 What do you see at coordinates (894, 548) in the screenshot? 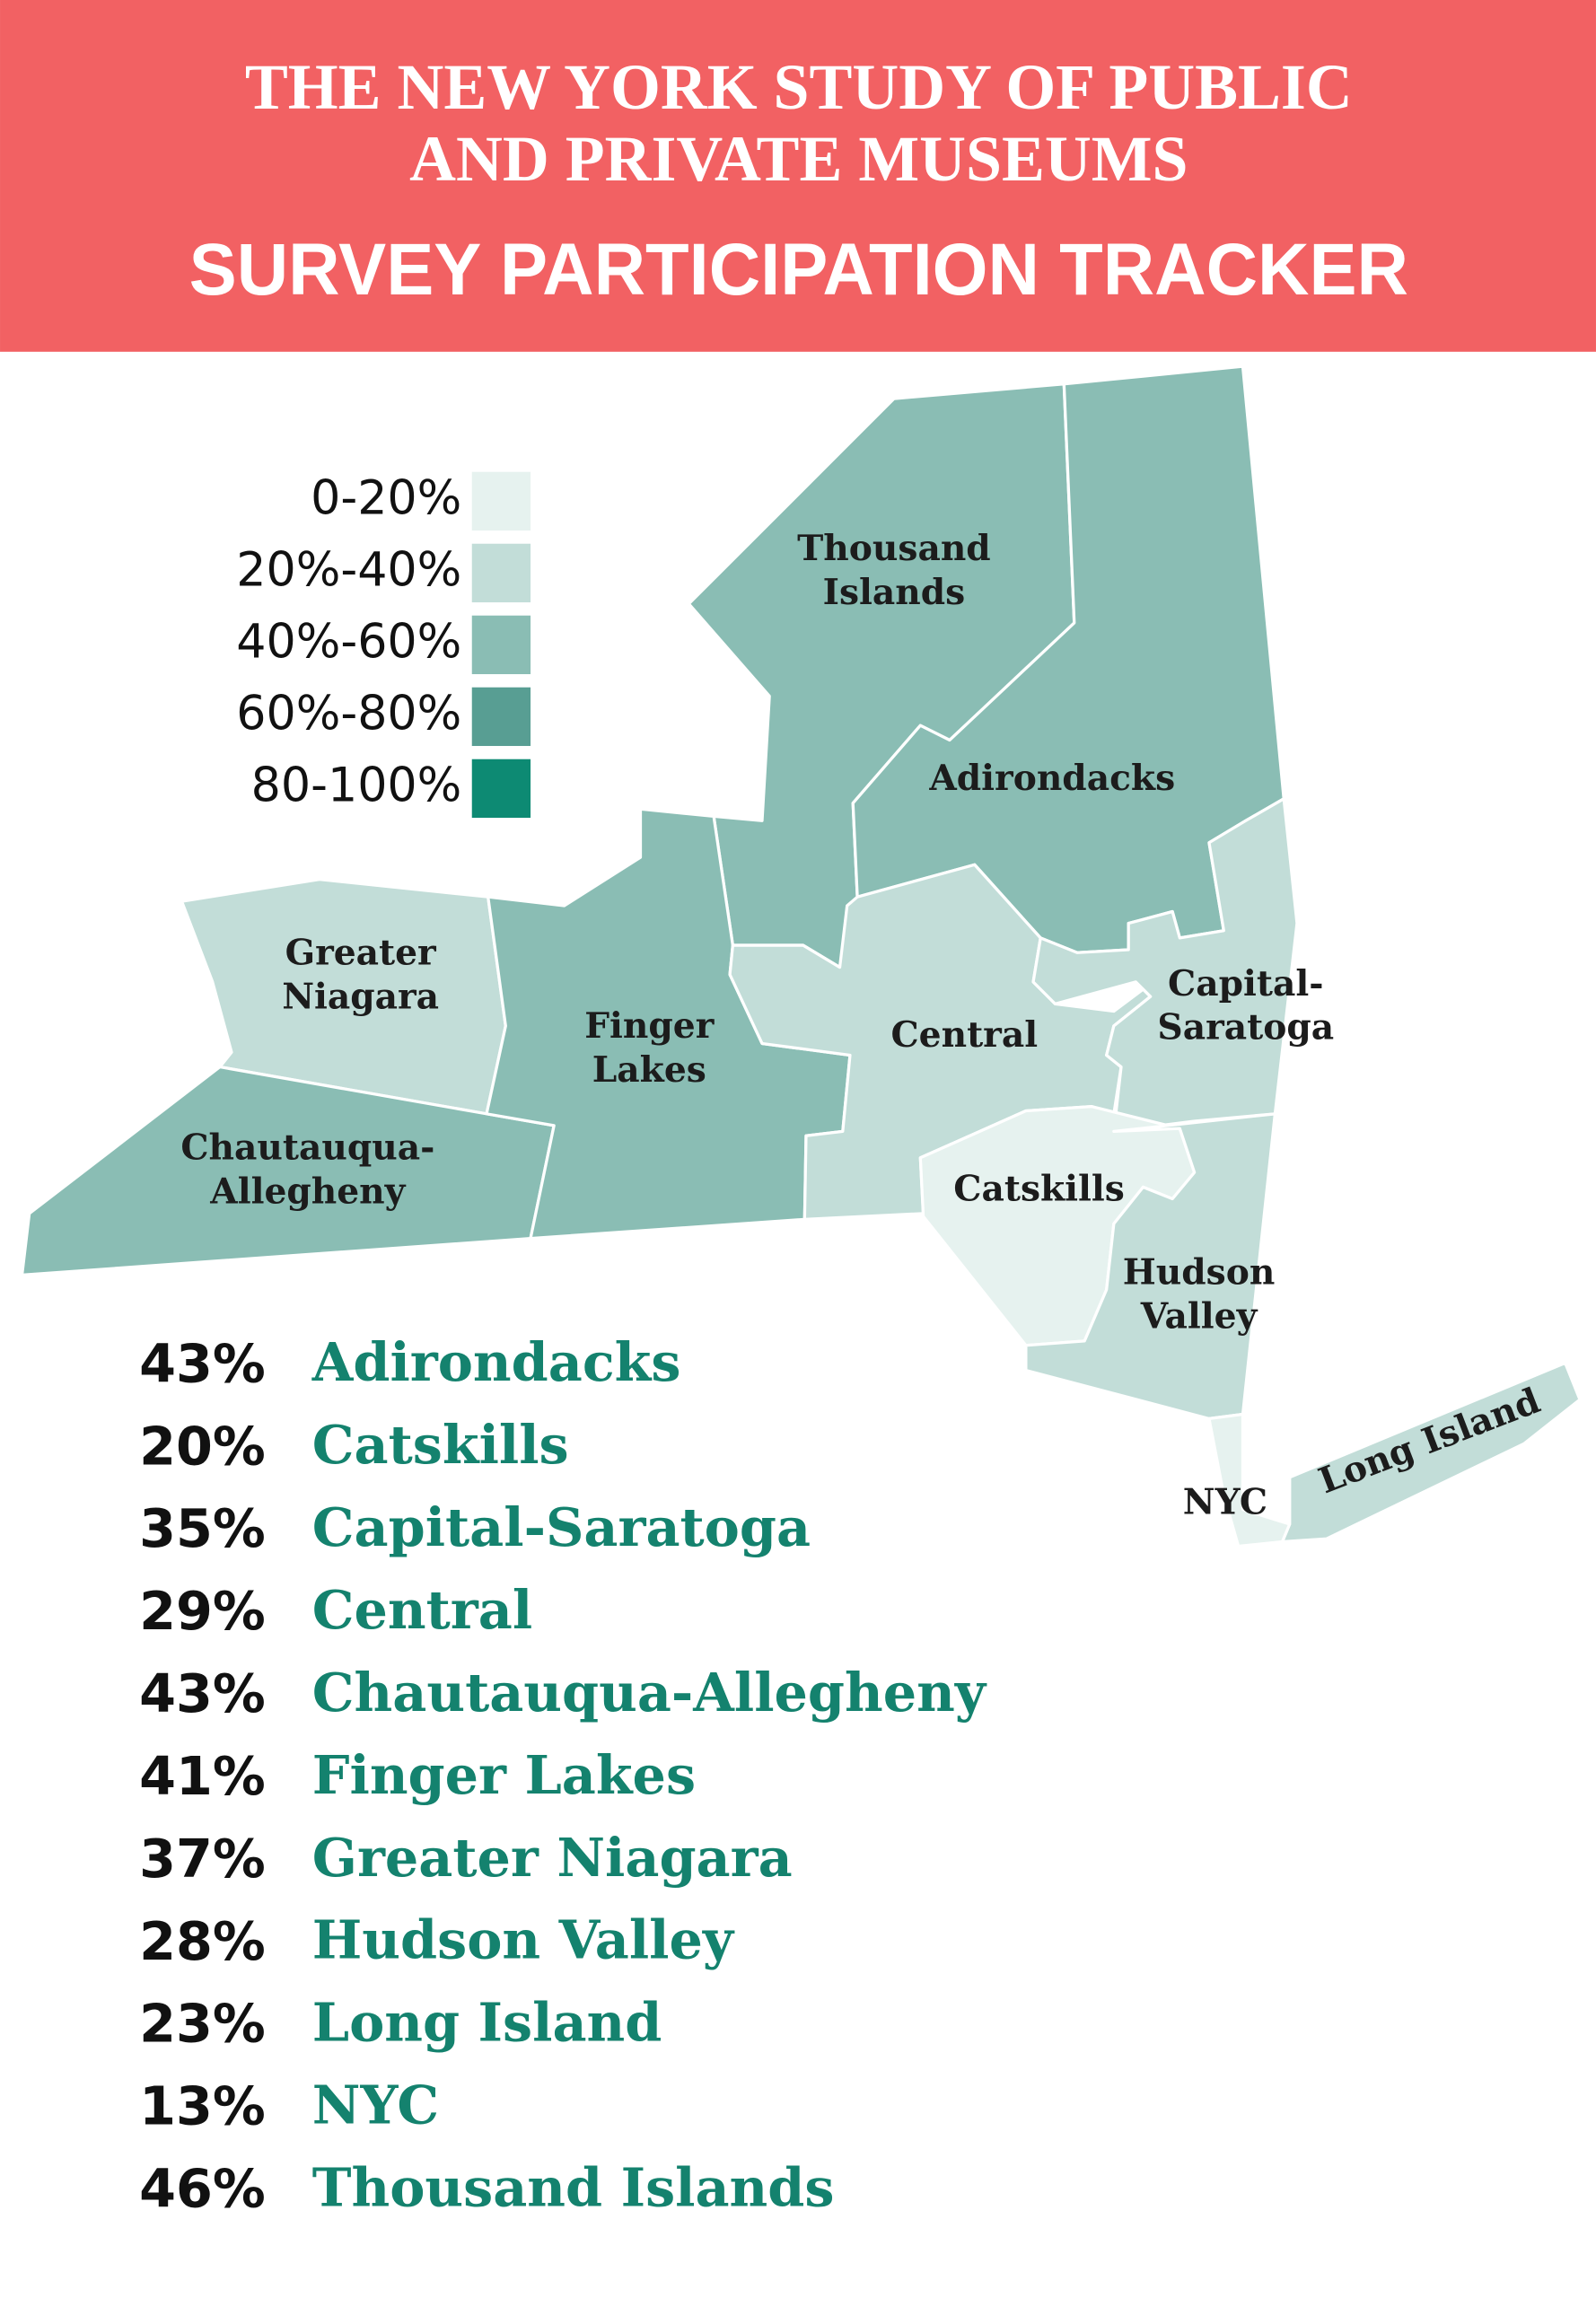
I see `region-label: Thousand` at bounding box center [894, 548].